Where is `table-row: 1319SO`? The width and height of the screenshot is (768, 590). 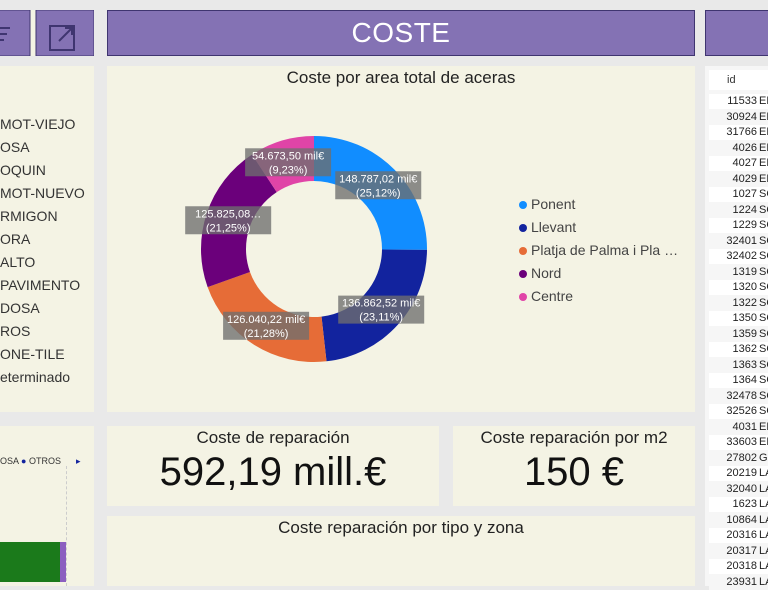
table-row: 1319SO is located at coordinates (738, 272).